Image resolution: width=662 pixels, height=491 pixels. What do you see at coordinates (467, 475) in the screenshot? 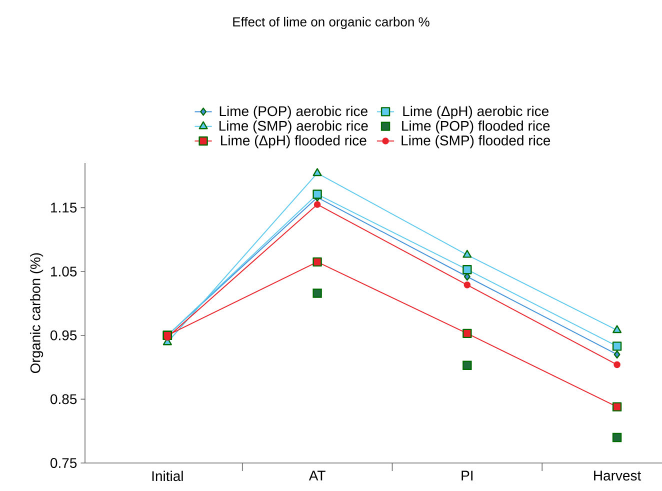
I see `x-tick-label: PI` at bounding box center [467, 475].